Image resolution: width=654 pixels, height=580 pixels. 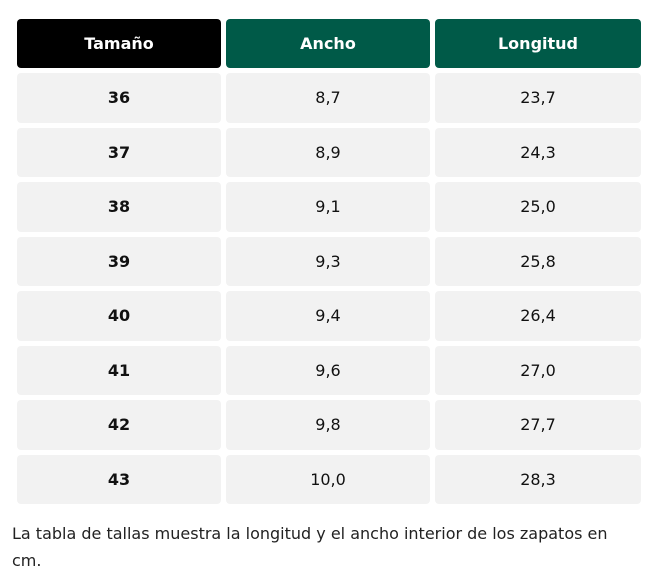 What do you see at coordinates (328, 152) in the screenshot?
I see `table-cell: 8,9` at bounding box center [328, 152].